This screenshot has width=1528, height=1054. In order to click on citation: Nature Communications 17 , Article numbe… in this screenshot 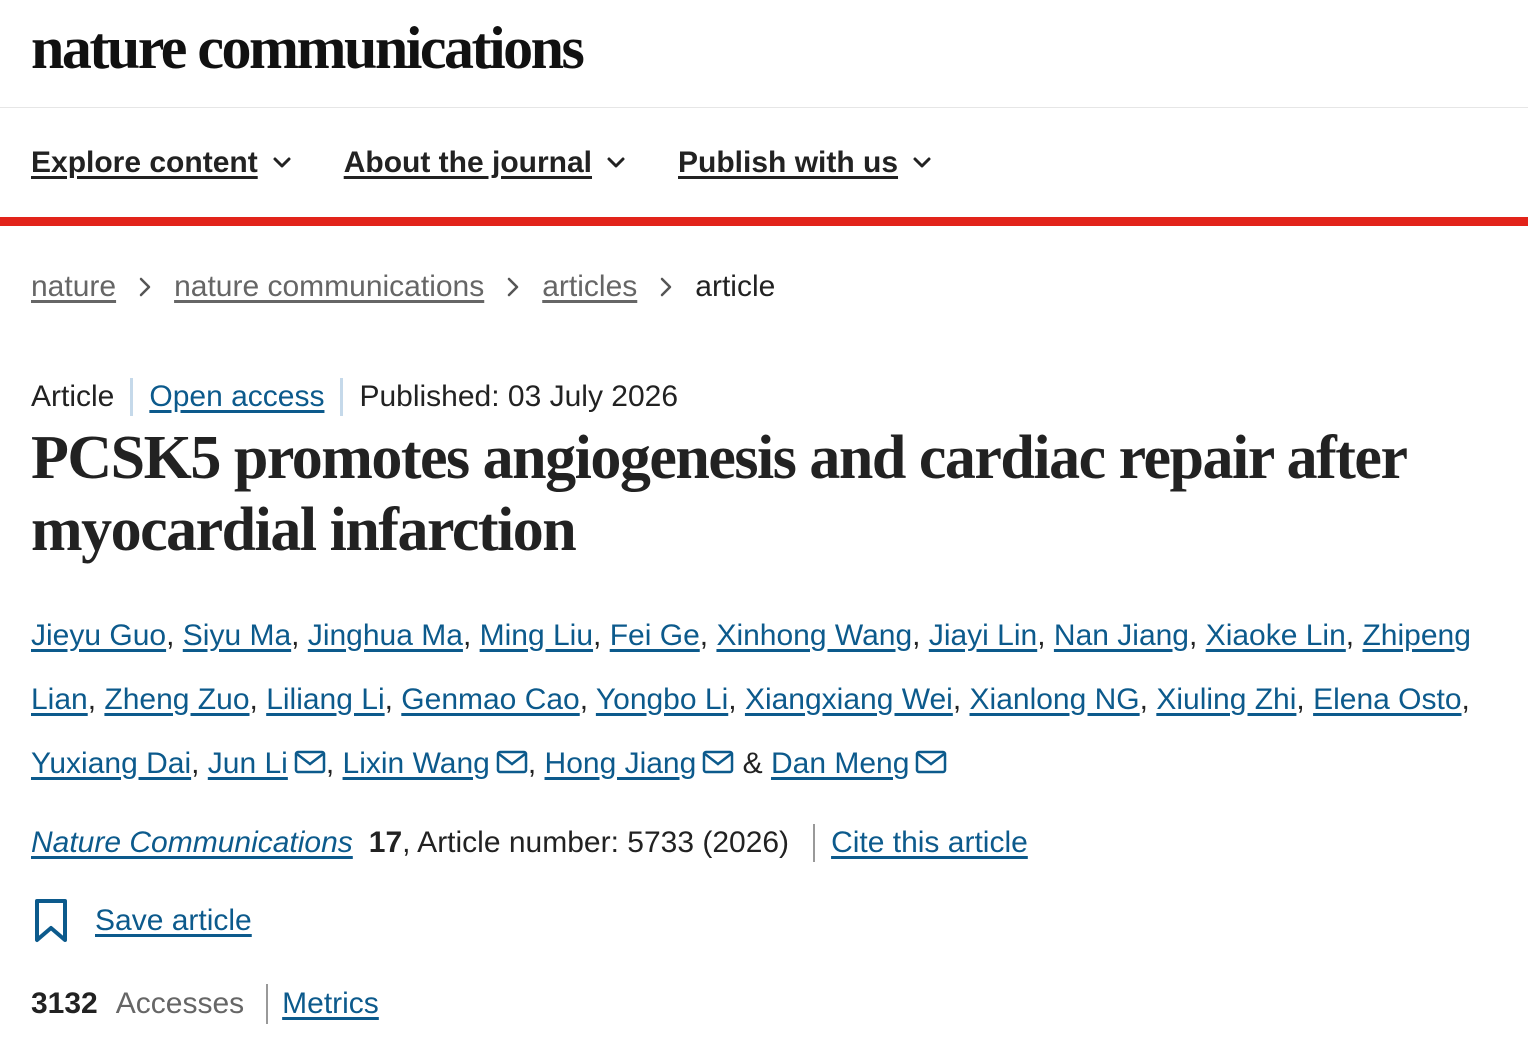, I will do `click(775, 843)`.